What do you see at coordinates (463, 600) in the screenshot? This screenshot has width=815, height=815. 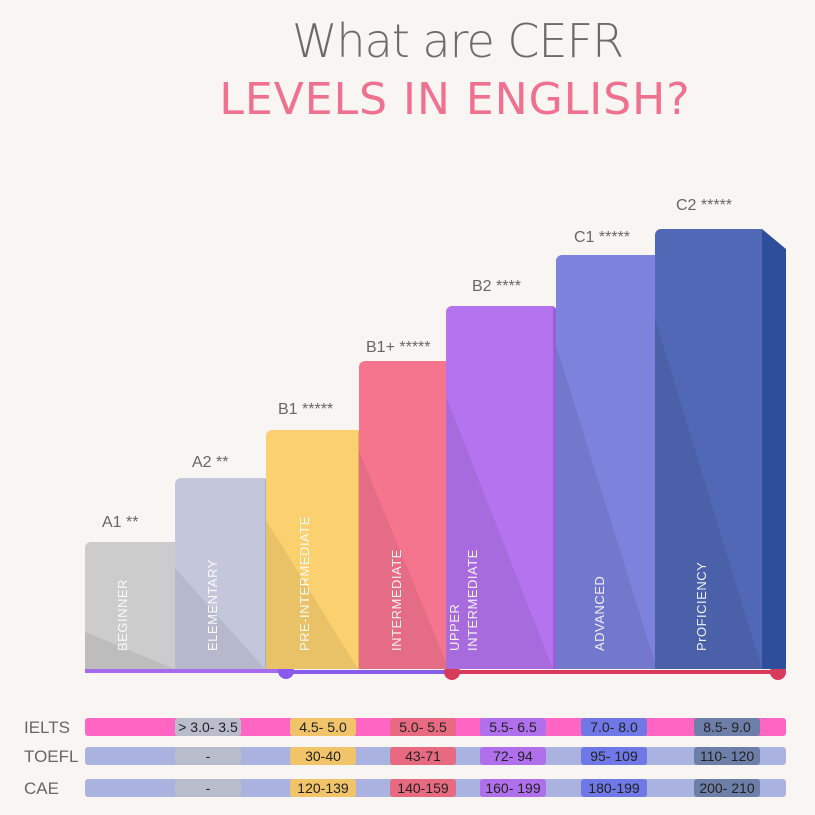 I see `level-name: UPPER INTERMEDIATE` at bounding box center [463, 600].